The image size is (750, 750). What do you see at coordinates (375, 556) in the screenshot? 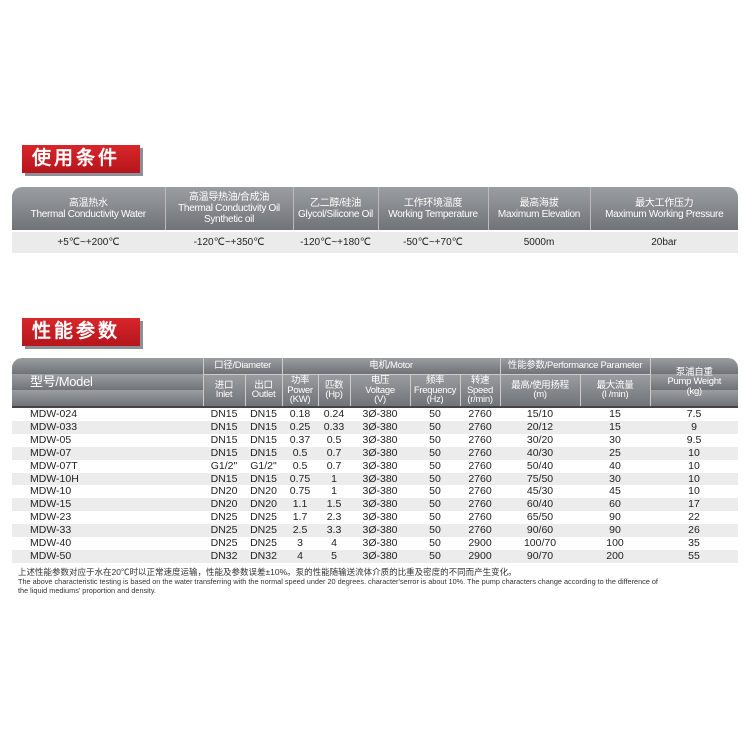
I see `table-row: MDW-50 DN32 DN32 4 5 3Ø-380 50 2900 90/70 200 55` at bounding box center [375, 556].